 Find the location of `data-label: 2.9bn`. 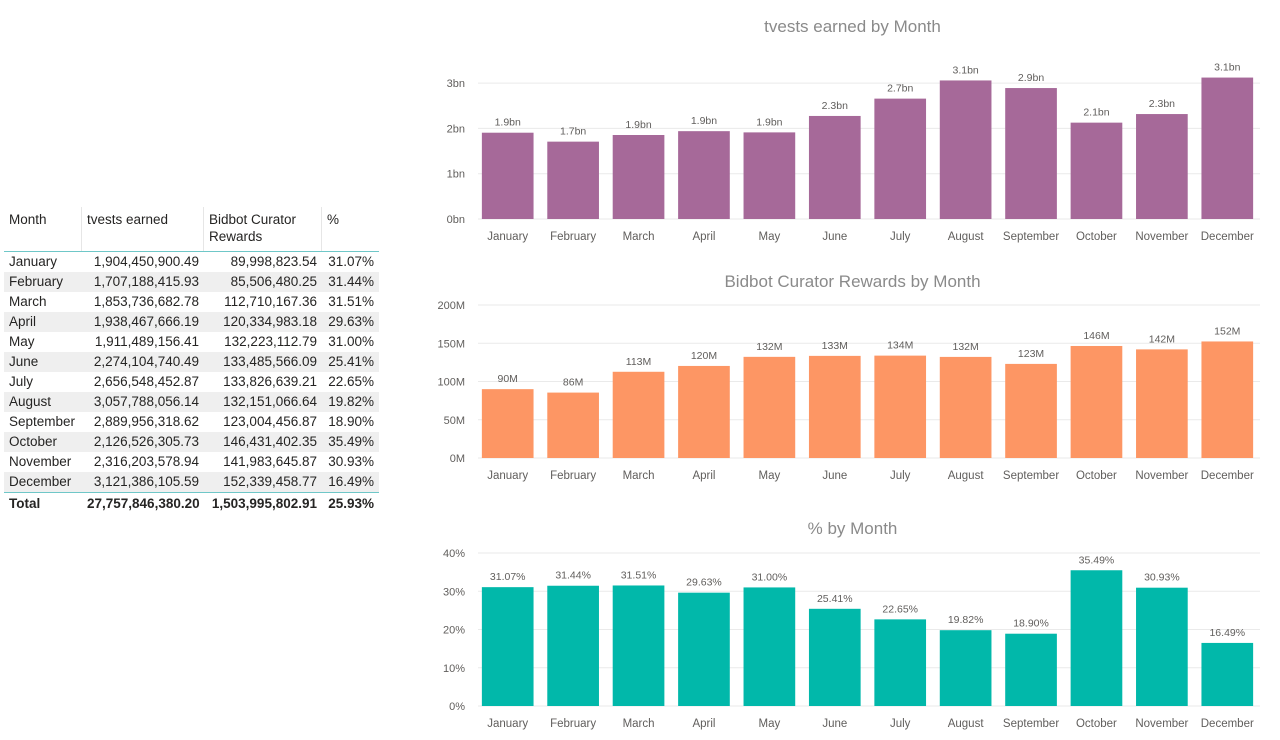

data-label: 2.9bn is located at coordinates (1031, 78).